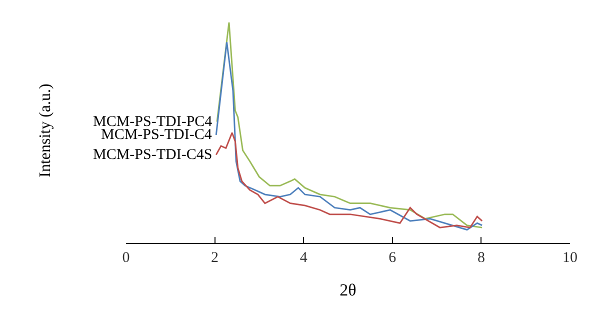  Describe the element at coordinates (570, 258) in the screenshot. I see `x-tick-label: 10` at that location.